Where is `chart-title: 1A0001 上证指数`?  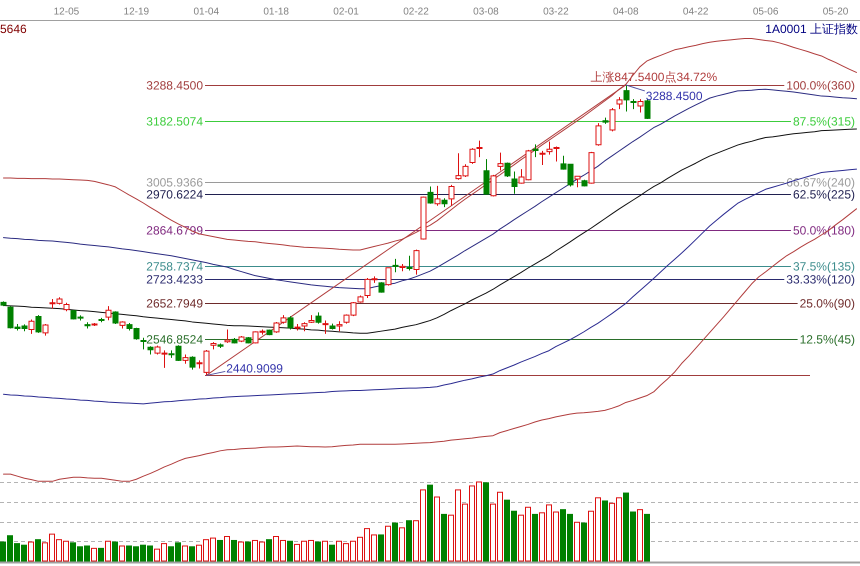 chart-title: 1A0001 上证指数 is located at coordinates (811, 29).